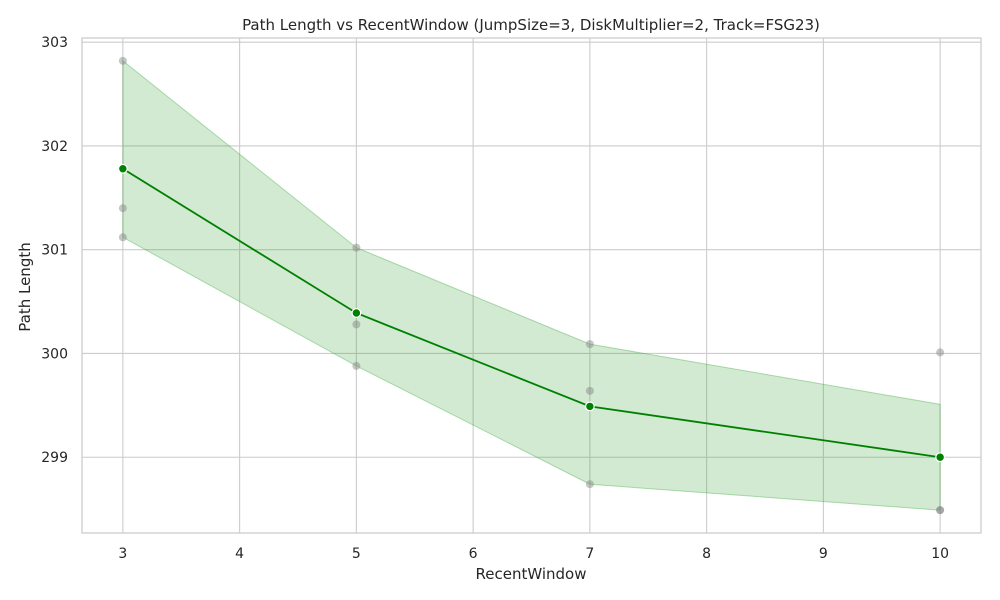  What do you see at coordinates (706, 554) in the screenshot?
I see `x-tick-label: 8` at bounding box center [706, 554].